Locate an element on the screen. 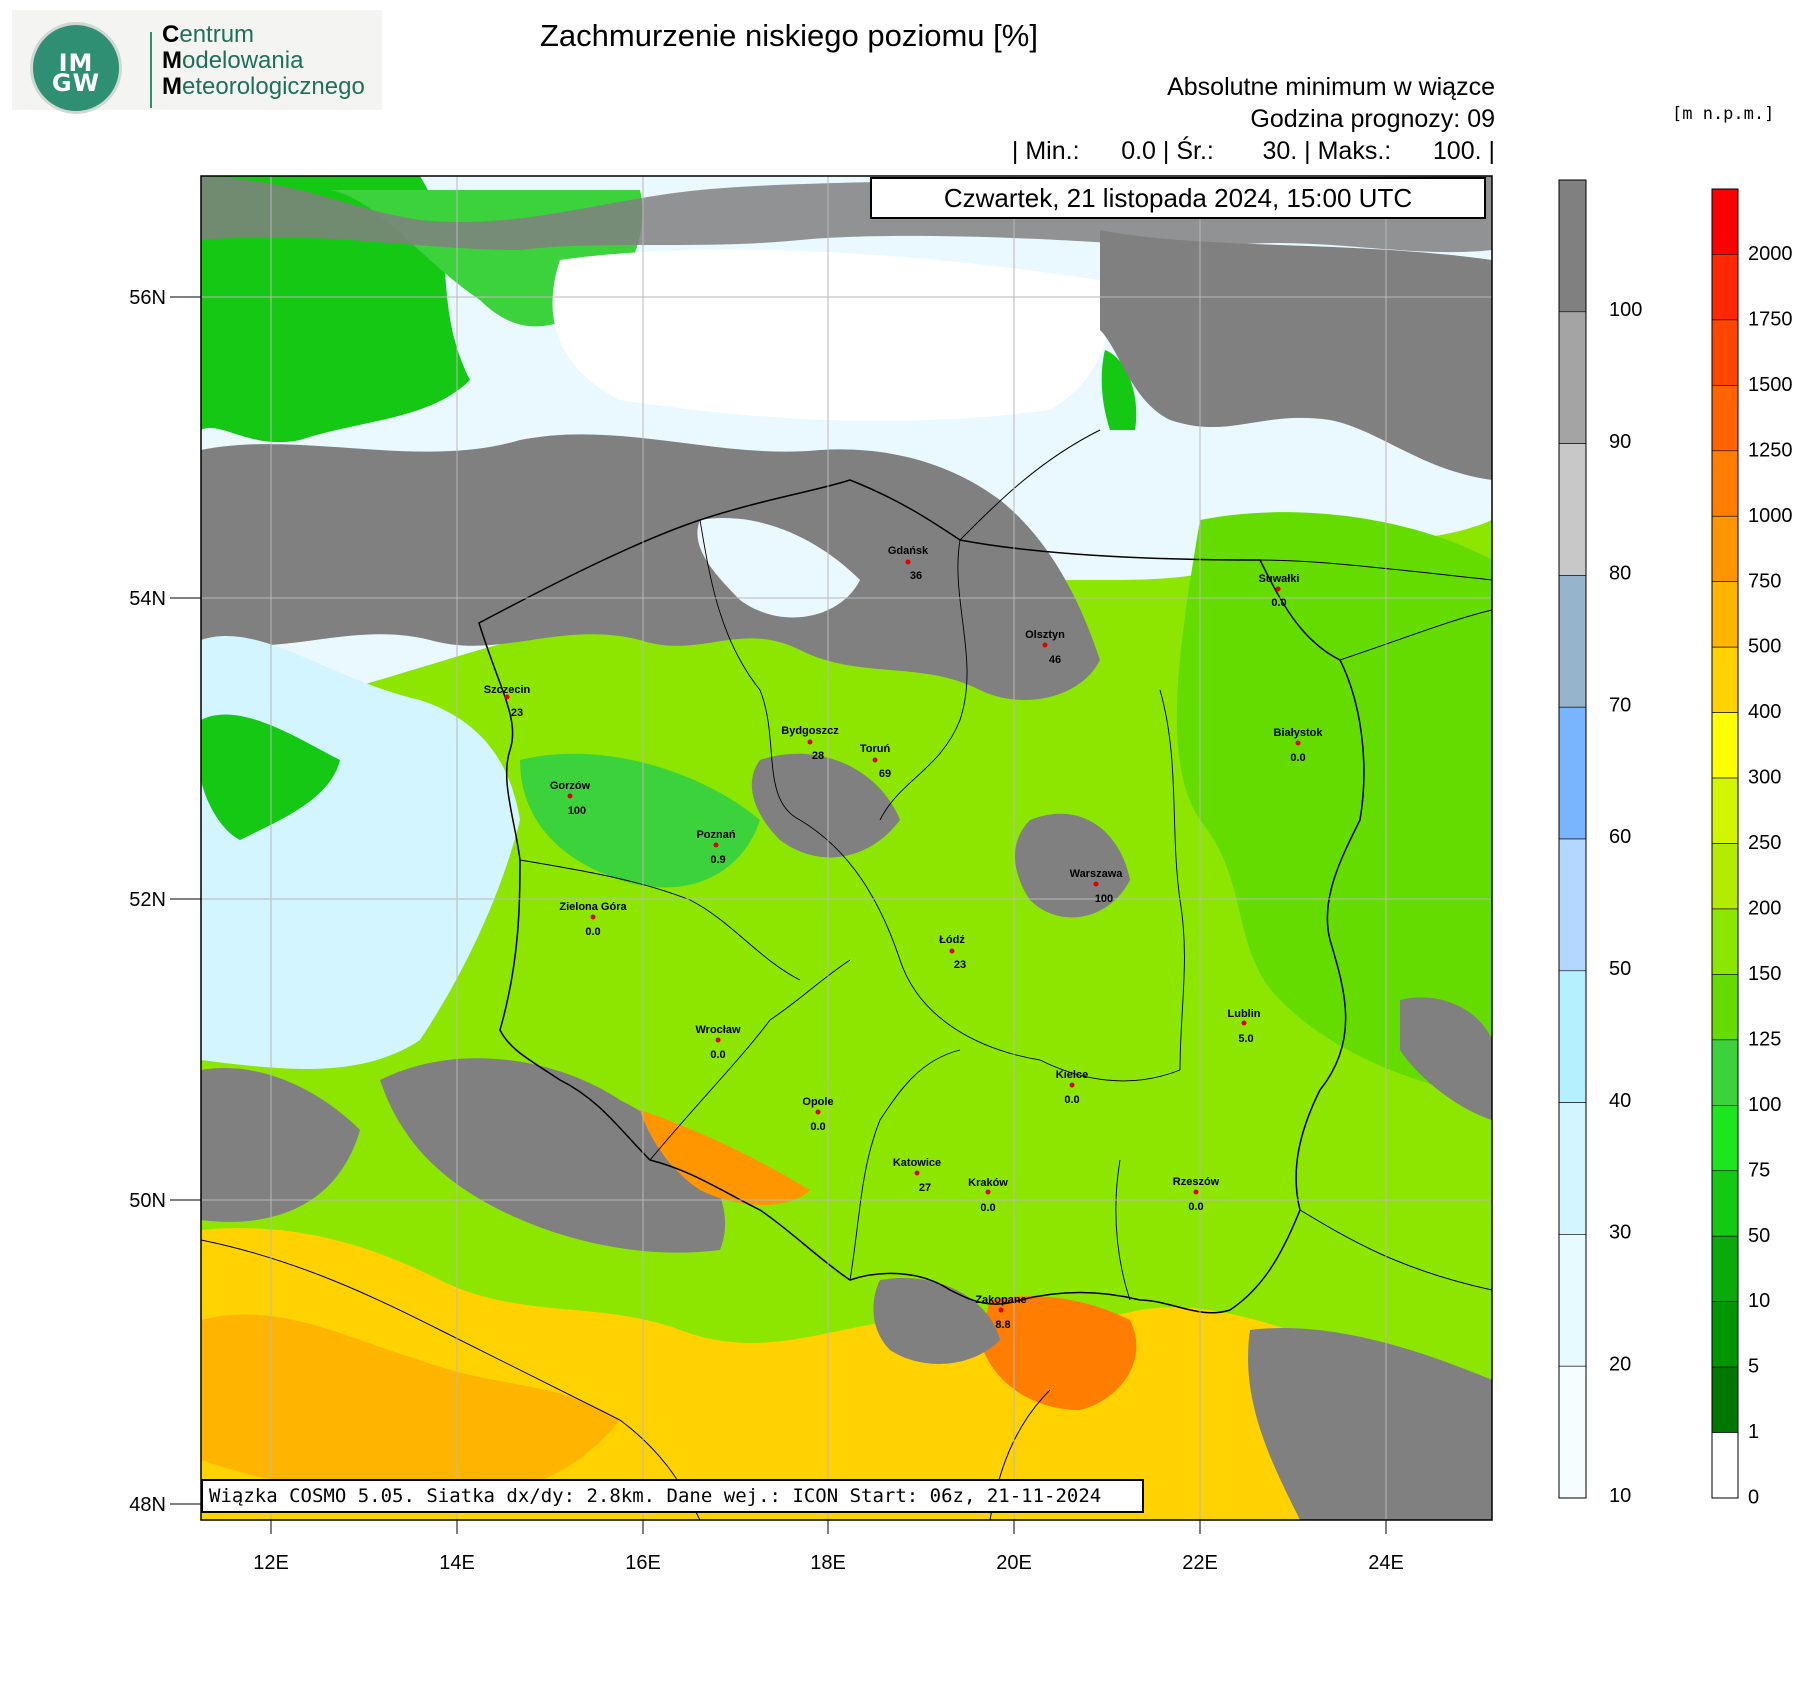  city-name: Szczecin is located at coordinates (507, 690).